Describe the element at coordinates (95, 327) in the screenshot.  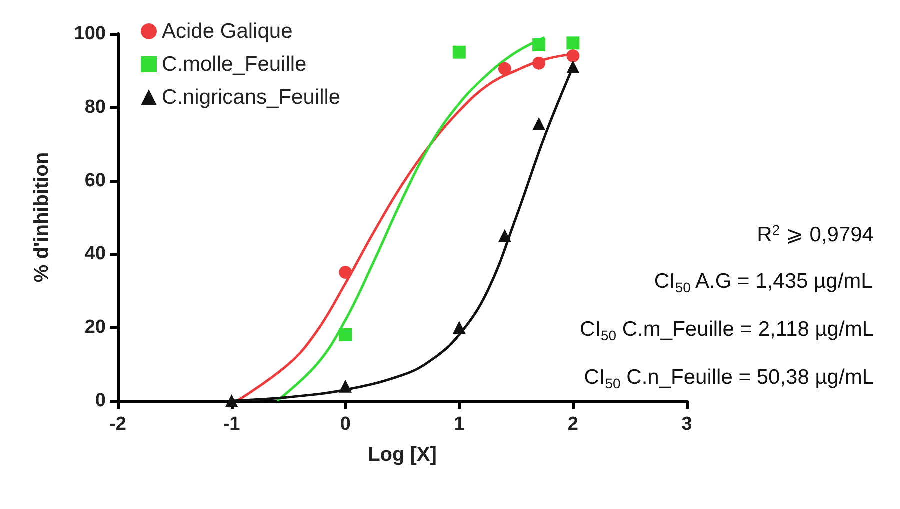
I see `y-tick-label: 20` at that location.